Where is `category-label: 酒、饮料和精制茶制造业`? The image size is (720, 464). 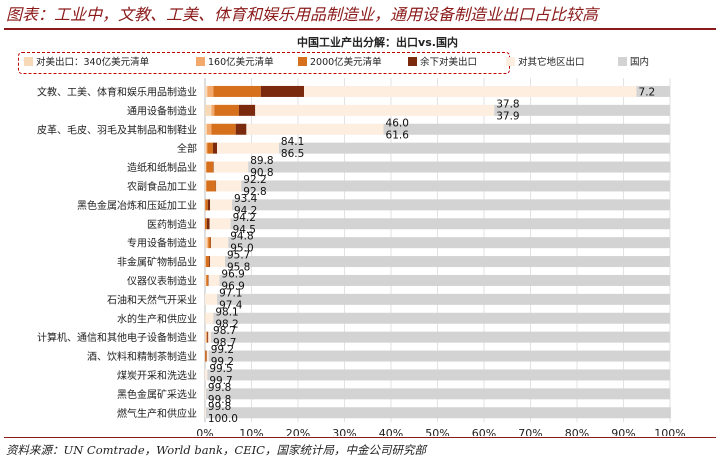
category-label: 酒、饮料和精制茶制造业 is located at coordinates (142, 356).